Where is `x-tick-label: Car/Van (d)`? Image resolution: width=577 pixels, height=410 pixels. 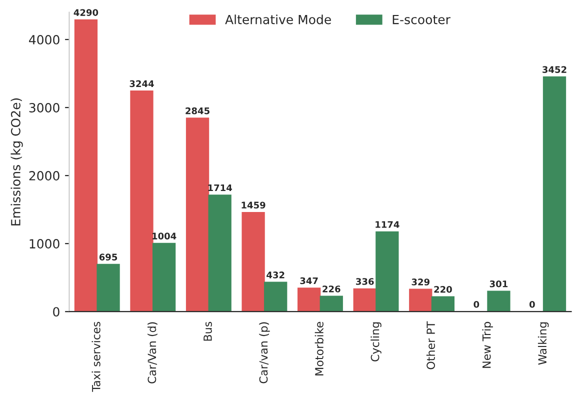
x-tick-label: Car/Van (d) is located at coordinates (153, 353).